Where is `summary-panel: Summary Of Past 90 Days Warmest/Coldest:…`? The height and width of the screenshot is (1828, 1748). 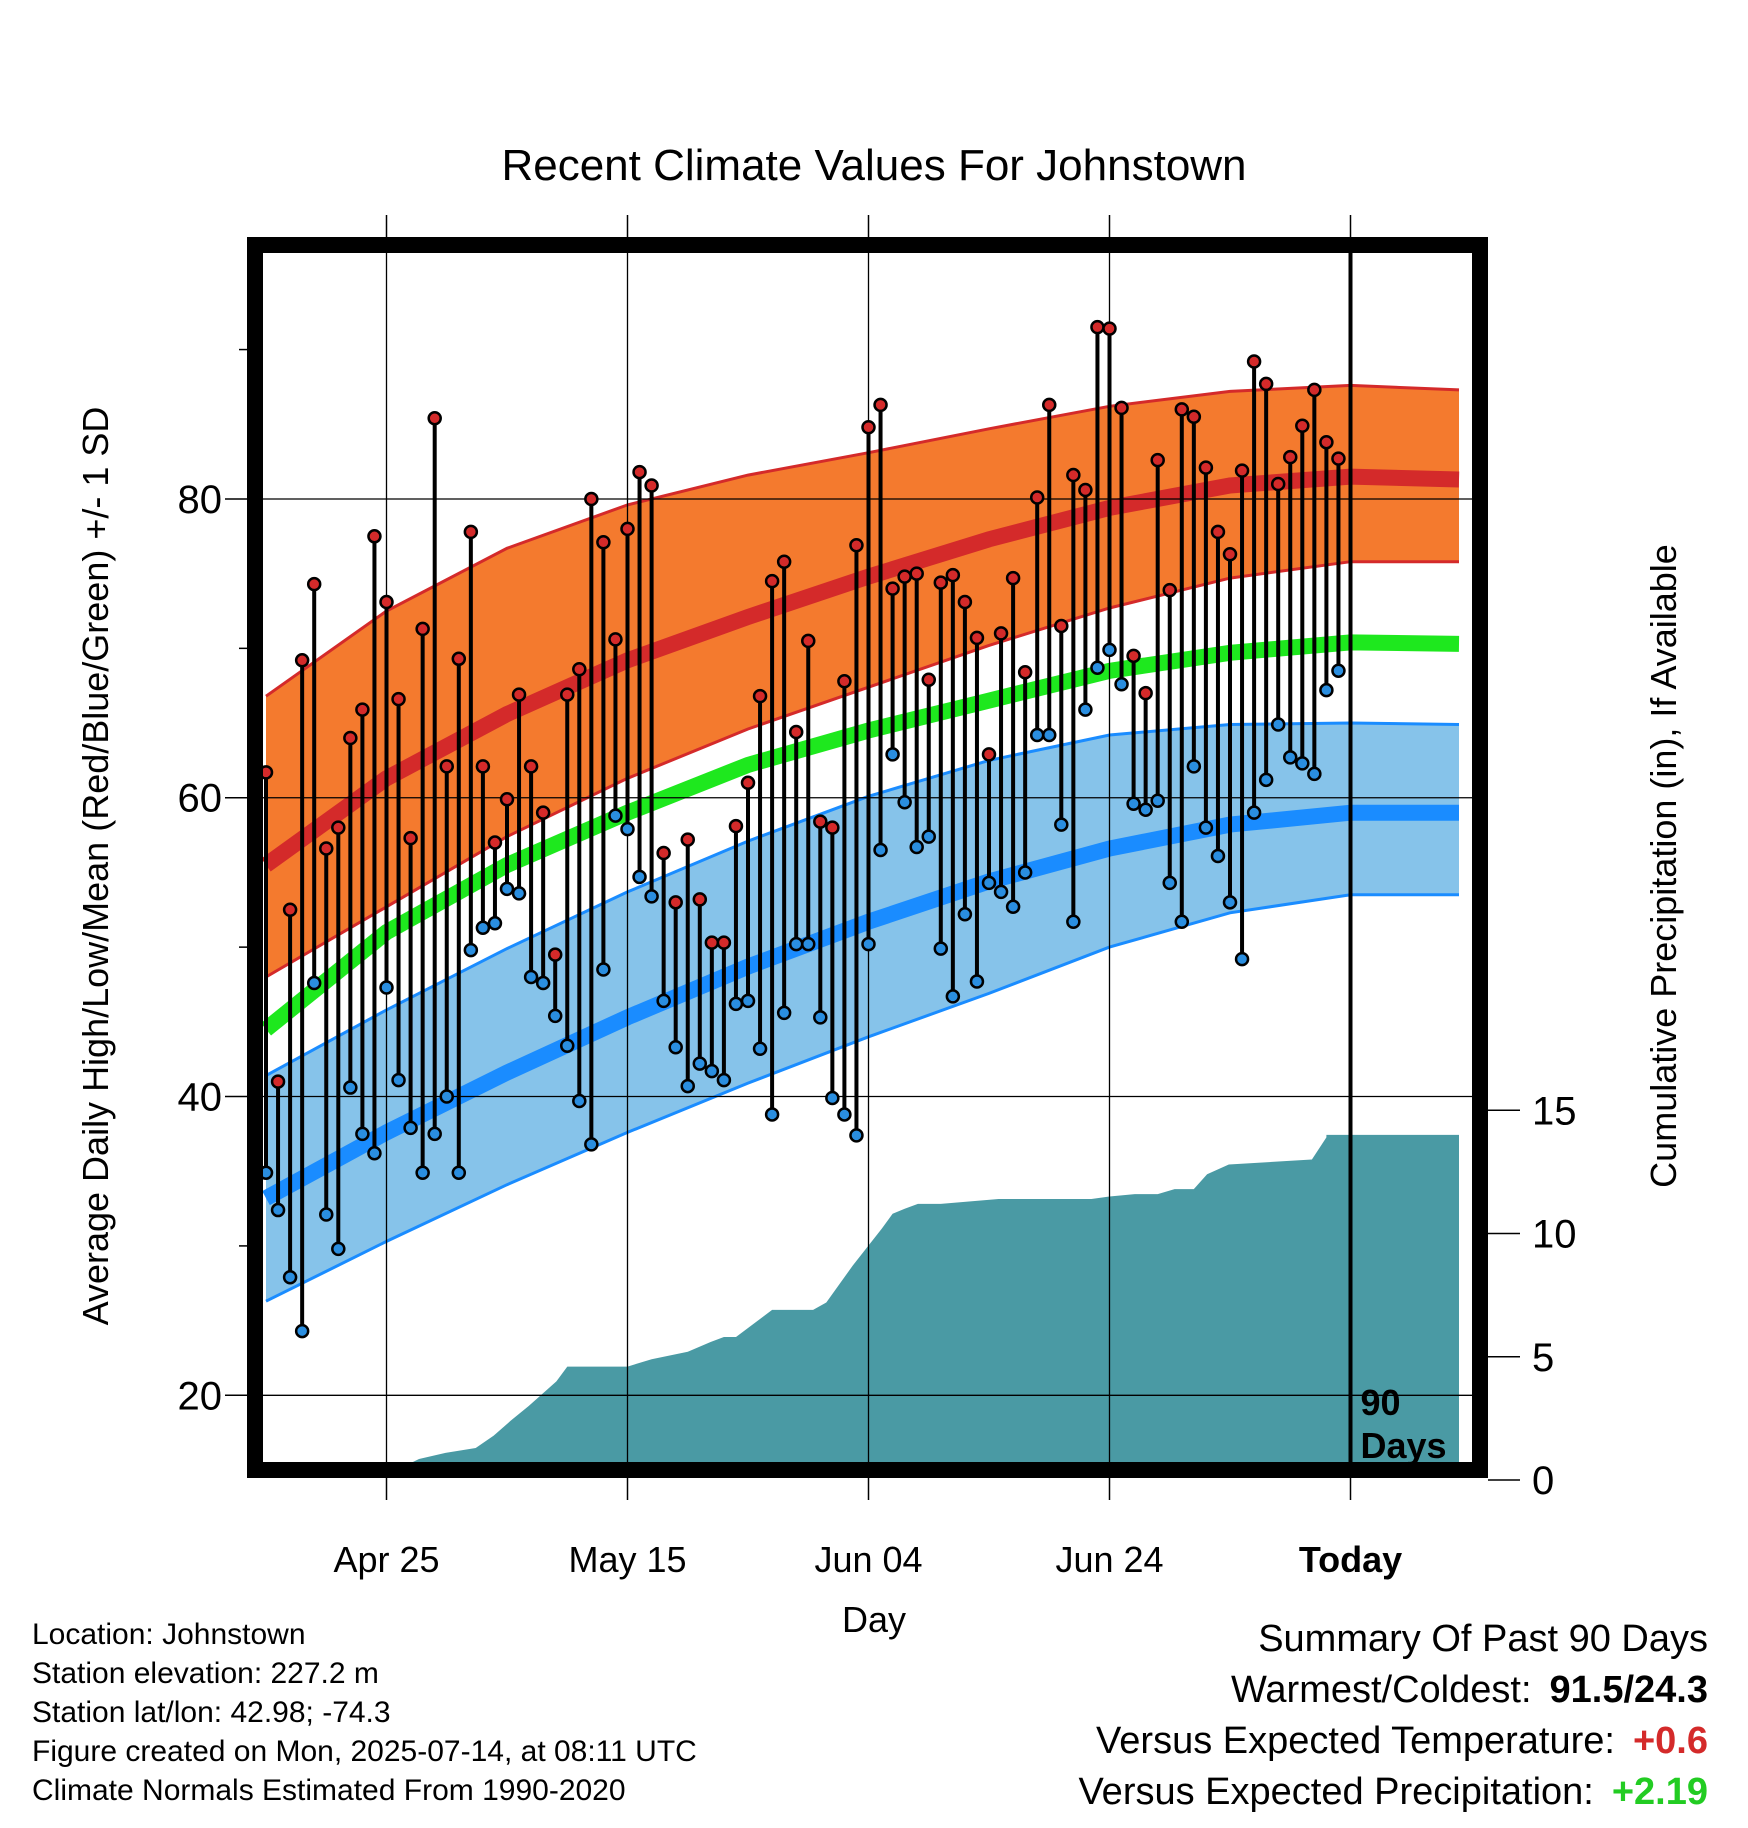 summary-panel: Summary Of Past 90 Days Warmest/Coldest:… is located at coordinates (1393, 1716).